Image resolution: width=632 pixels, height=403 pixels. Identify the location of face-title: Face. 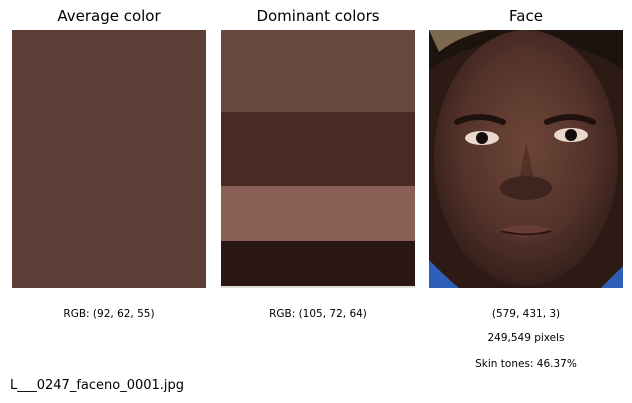
(526, 16).